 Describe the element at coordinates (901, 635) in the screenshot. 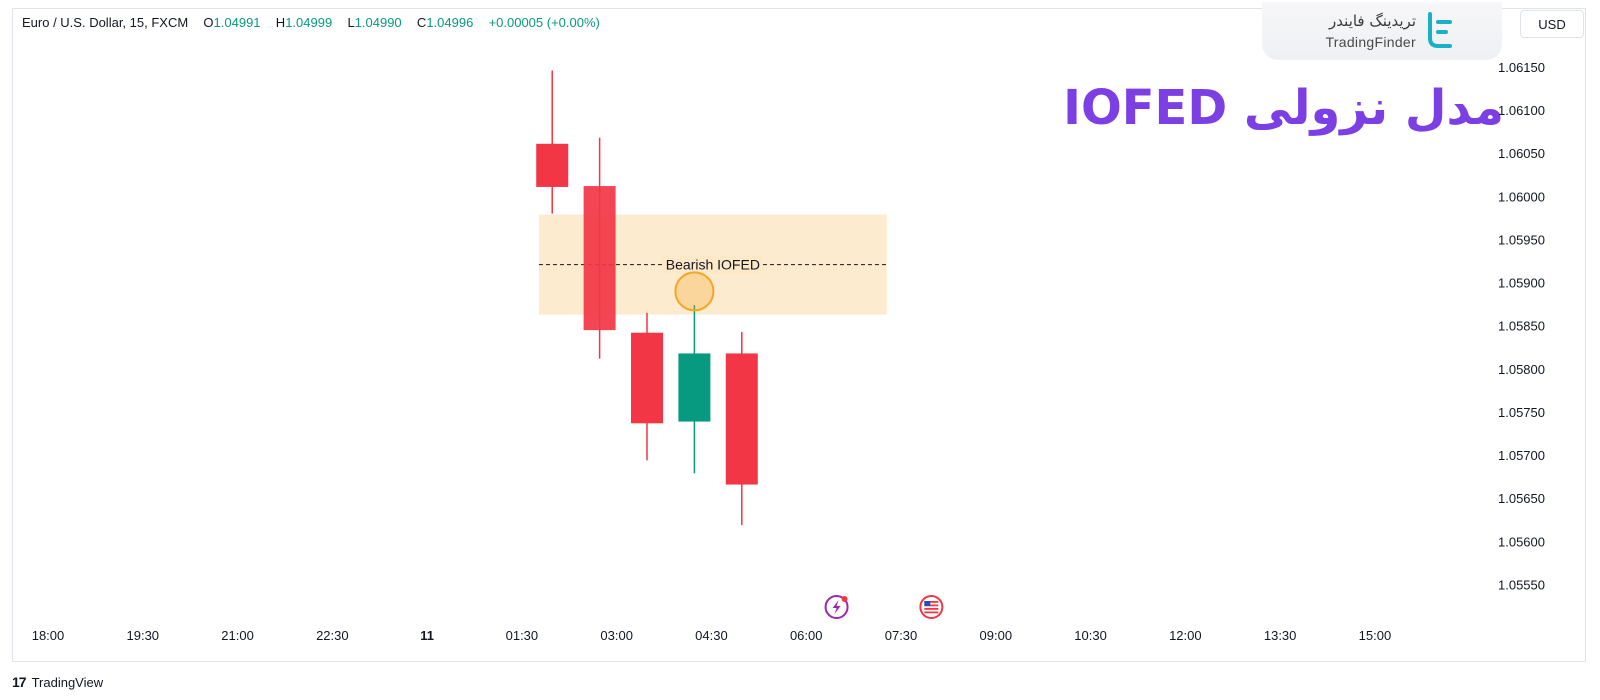

I see `x-tick-label: 07:30` at that location.